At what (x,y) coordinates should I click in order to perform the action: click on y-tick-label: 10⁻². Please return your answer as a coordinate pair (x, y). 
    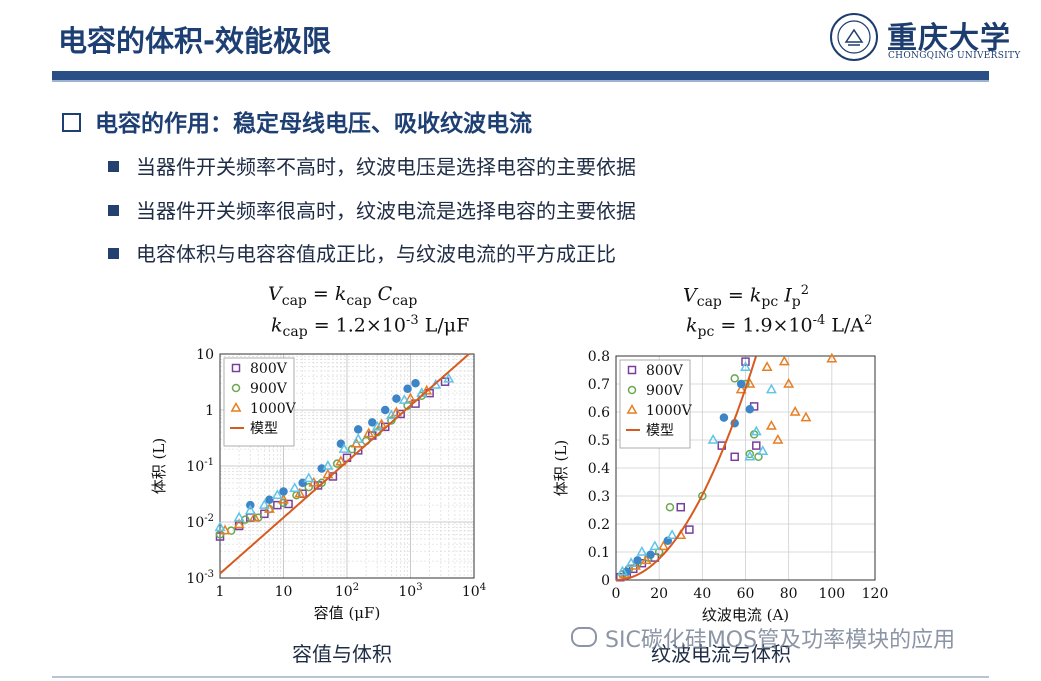
    Looking at the image, I should click on (200, 522).